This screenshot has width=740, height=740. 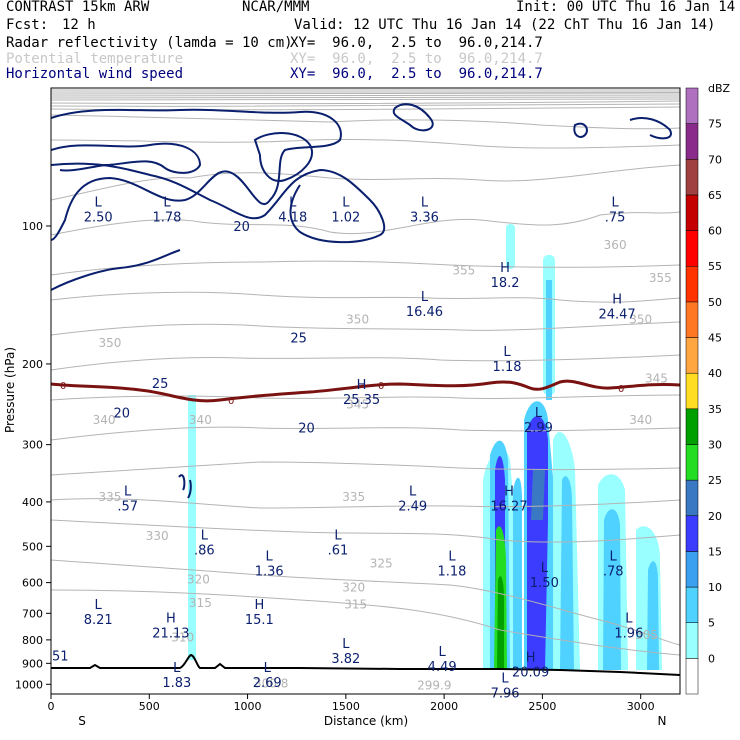 I want to click on field-2-xy: XY= 96.0, 2.5 to 96.0,214.7, so click(x=416, y=59).